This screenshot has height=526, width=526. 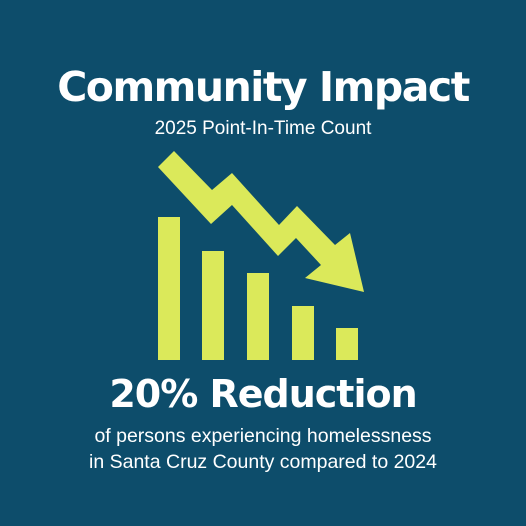 I want to click on down-arrow-icon, so click(x=261, y=221).